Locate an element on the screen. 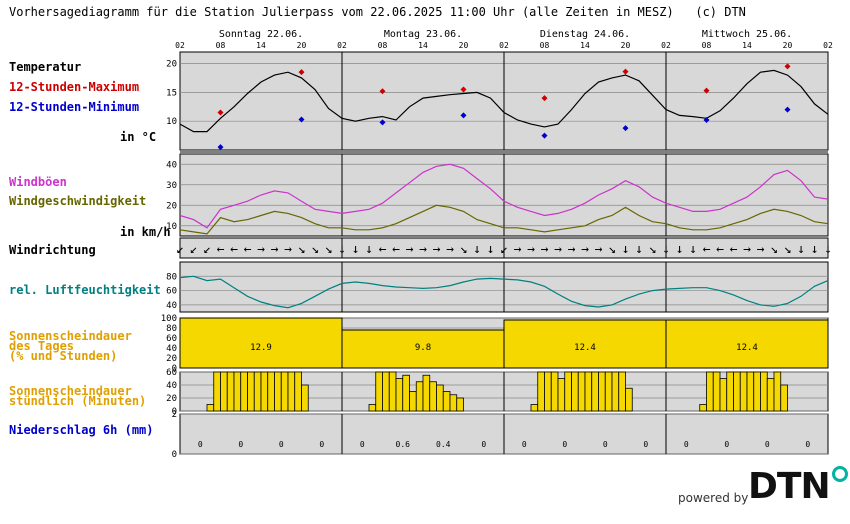 The width and height of the screenshot is (850, 524). gusts-line is located at coordinates (504, 196).